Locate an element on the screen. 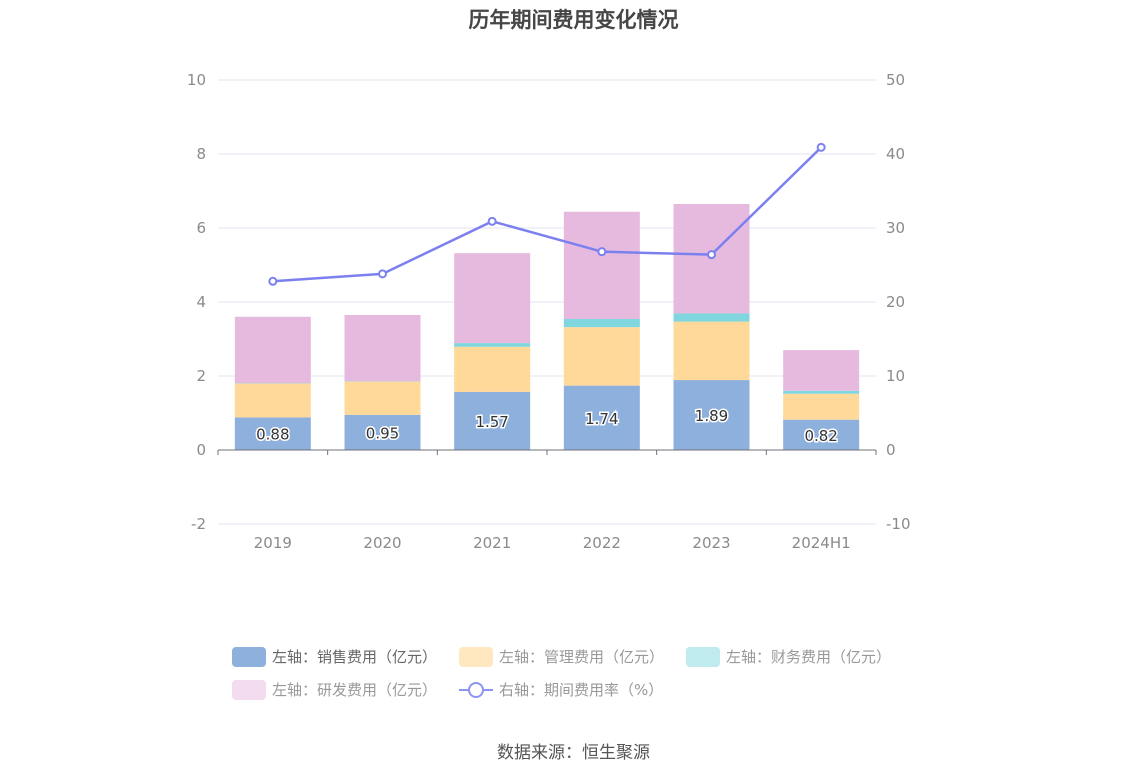  left-axis-tick-label: 4 is located at coordinates (201, 302).